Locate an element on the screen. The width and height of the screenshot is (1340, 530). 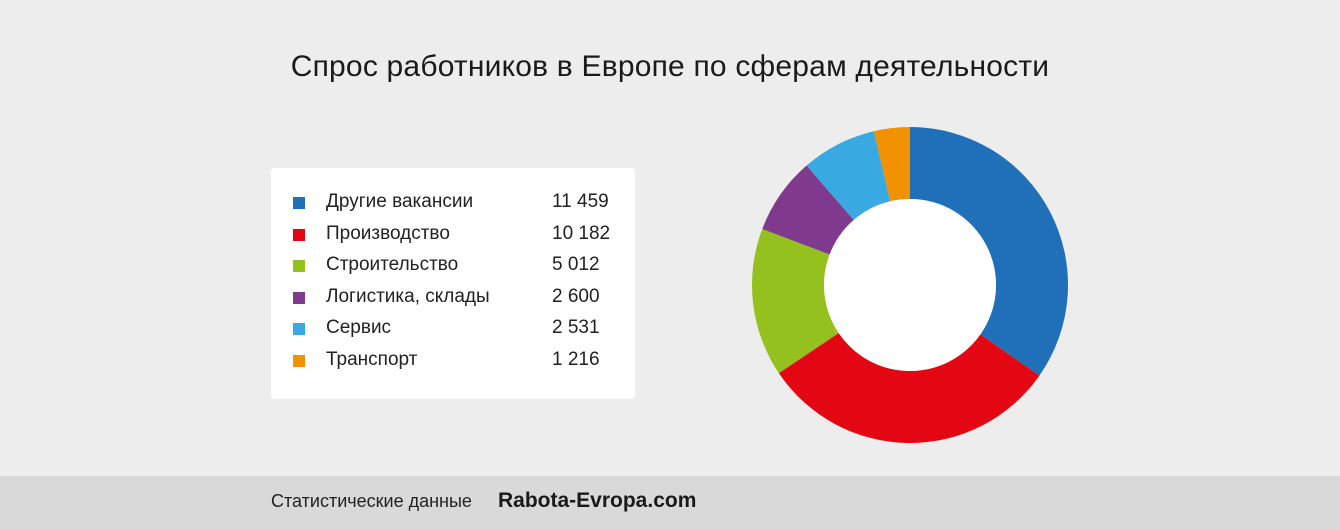
legend-item: Строительство 5 012 is located at coordinates (453, 266).